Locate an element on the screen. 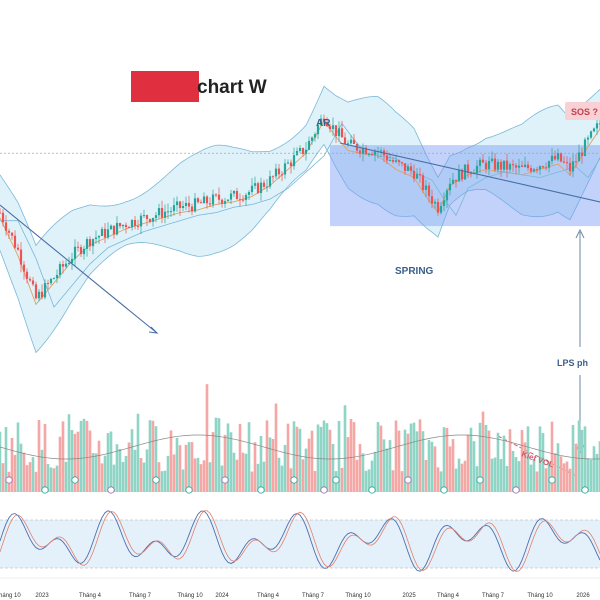  stoch-k-line is located at coordinates (300, 541).